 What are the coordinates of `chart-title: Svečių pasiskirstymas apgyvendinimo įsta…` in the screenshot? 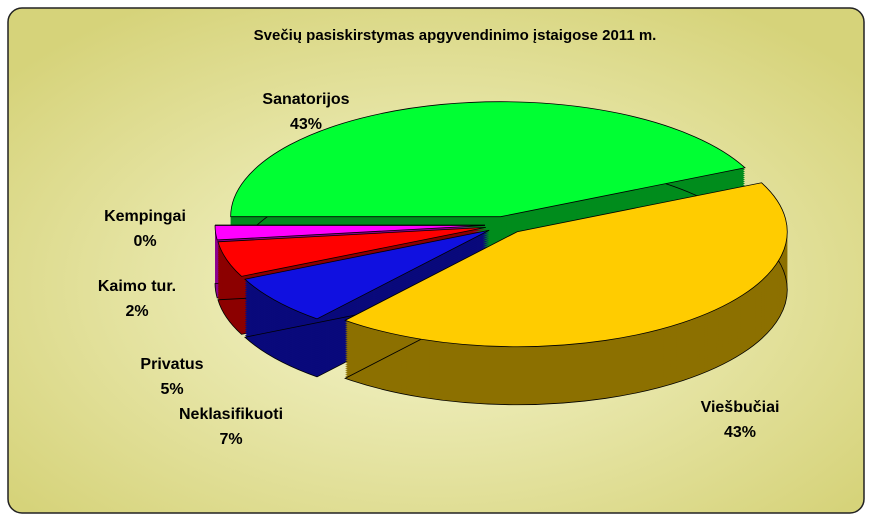 It's located at (455, 35).